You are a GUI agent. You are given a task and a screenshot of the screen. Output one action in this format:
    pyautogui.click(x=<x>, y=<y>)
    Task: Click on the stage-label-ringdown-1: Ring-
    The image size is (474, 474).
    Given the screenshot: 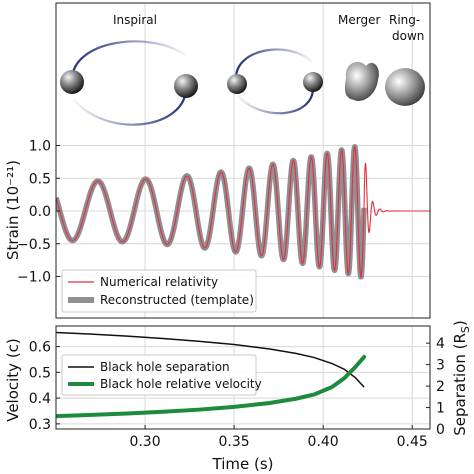 What is the action you would take?
    pyautogui.click(x=404, y=20)
    